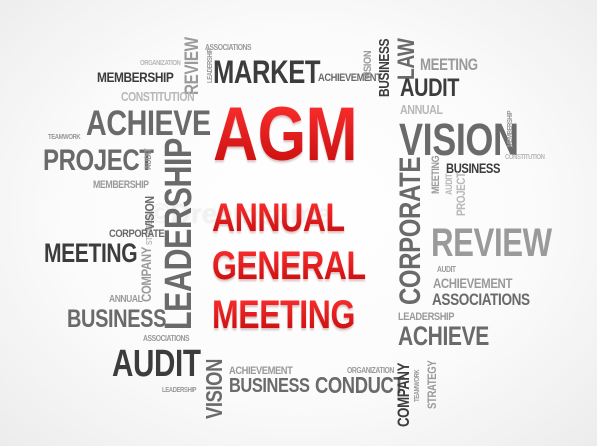  What do you see at coordinates (192, 66) in the screenshot?
I see `word-review-top: REVIEW` at bounding box center [192, 66].